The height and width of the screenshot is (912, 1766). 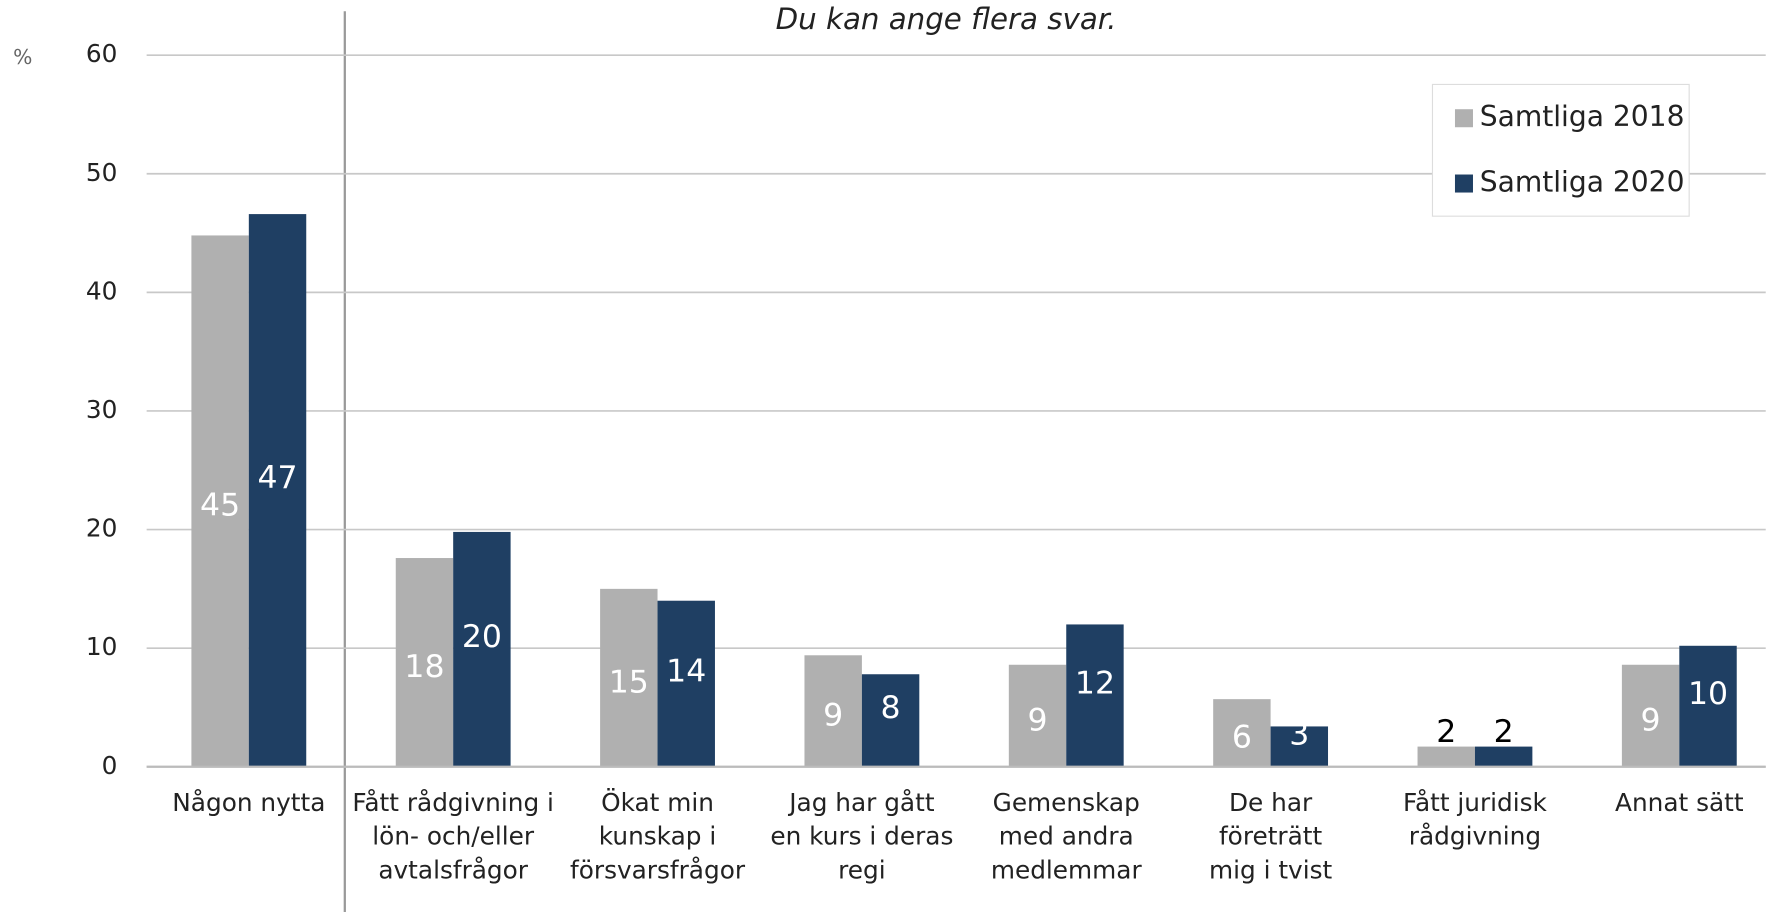 What do you see at coordinates (1475, 819) in the screenshot?
I see `x-tick-label: Fått juridisk rådgivning` at bounding box center [1475, 819].